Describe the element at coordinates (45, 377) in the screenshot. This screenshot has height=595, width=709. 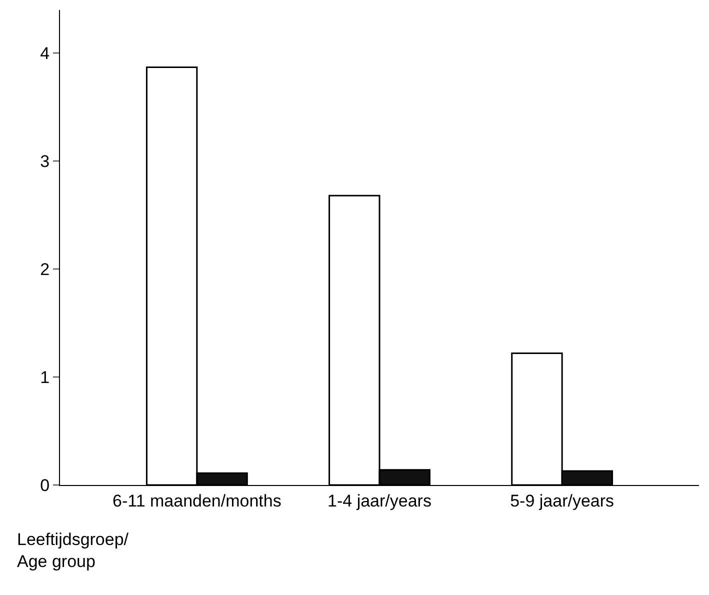
I see `y-tick-label: 1` at that location.